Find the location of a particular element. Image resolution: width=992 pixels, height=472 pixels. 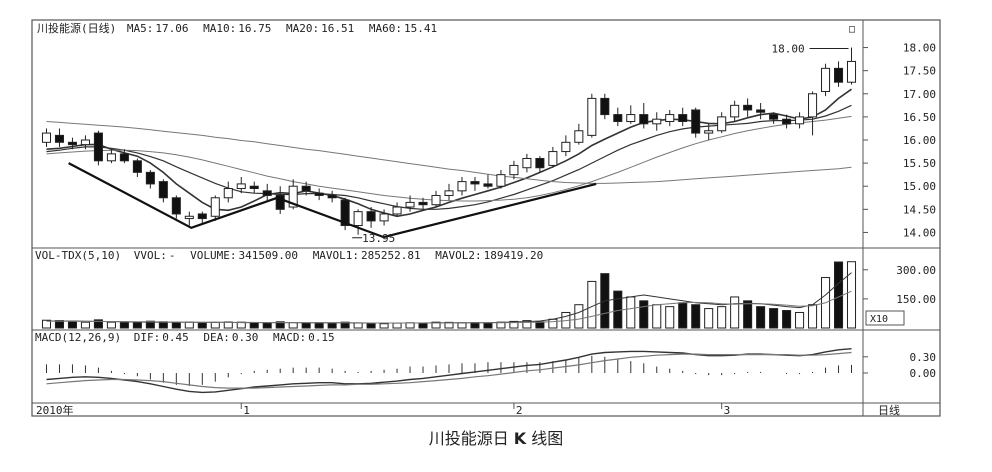

volume-value: 341509.00 is located at coordinates (268, 255).